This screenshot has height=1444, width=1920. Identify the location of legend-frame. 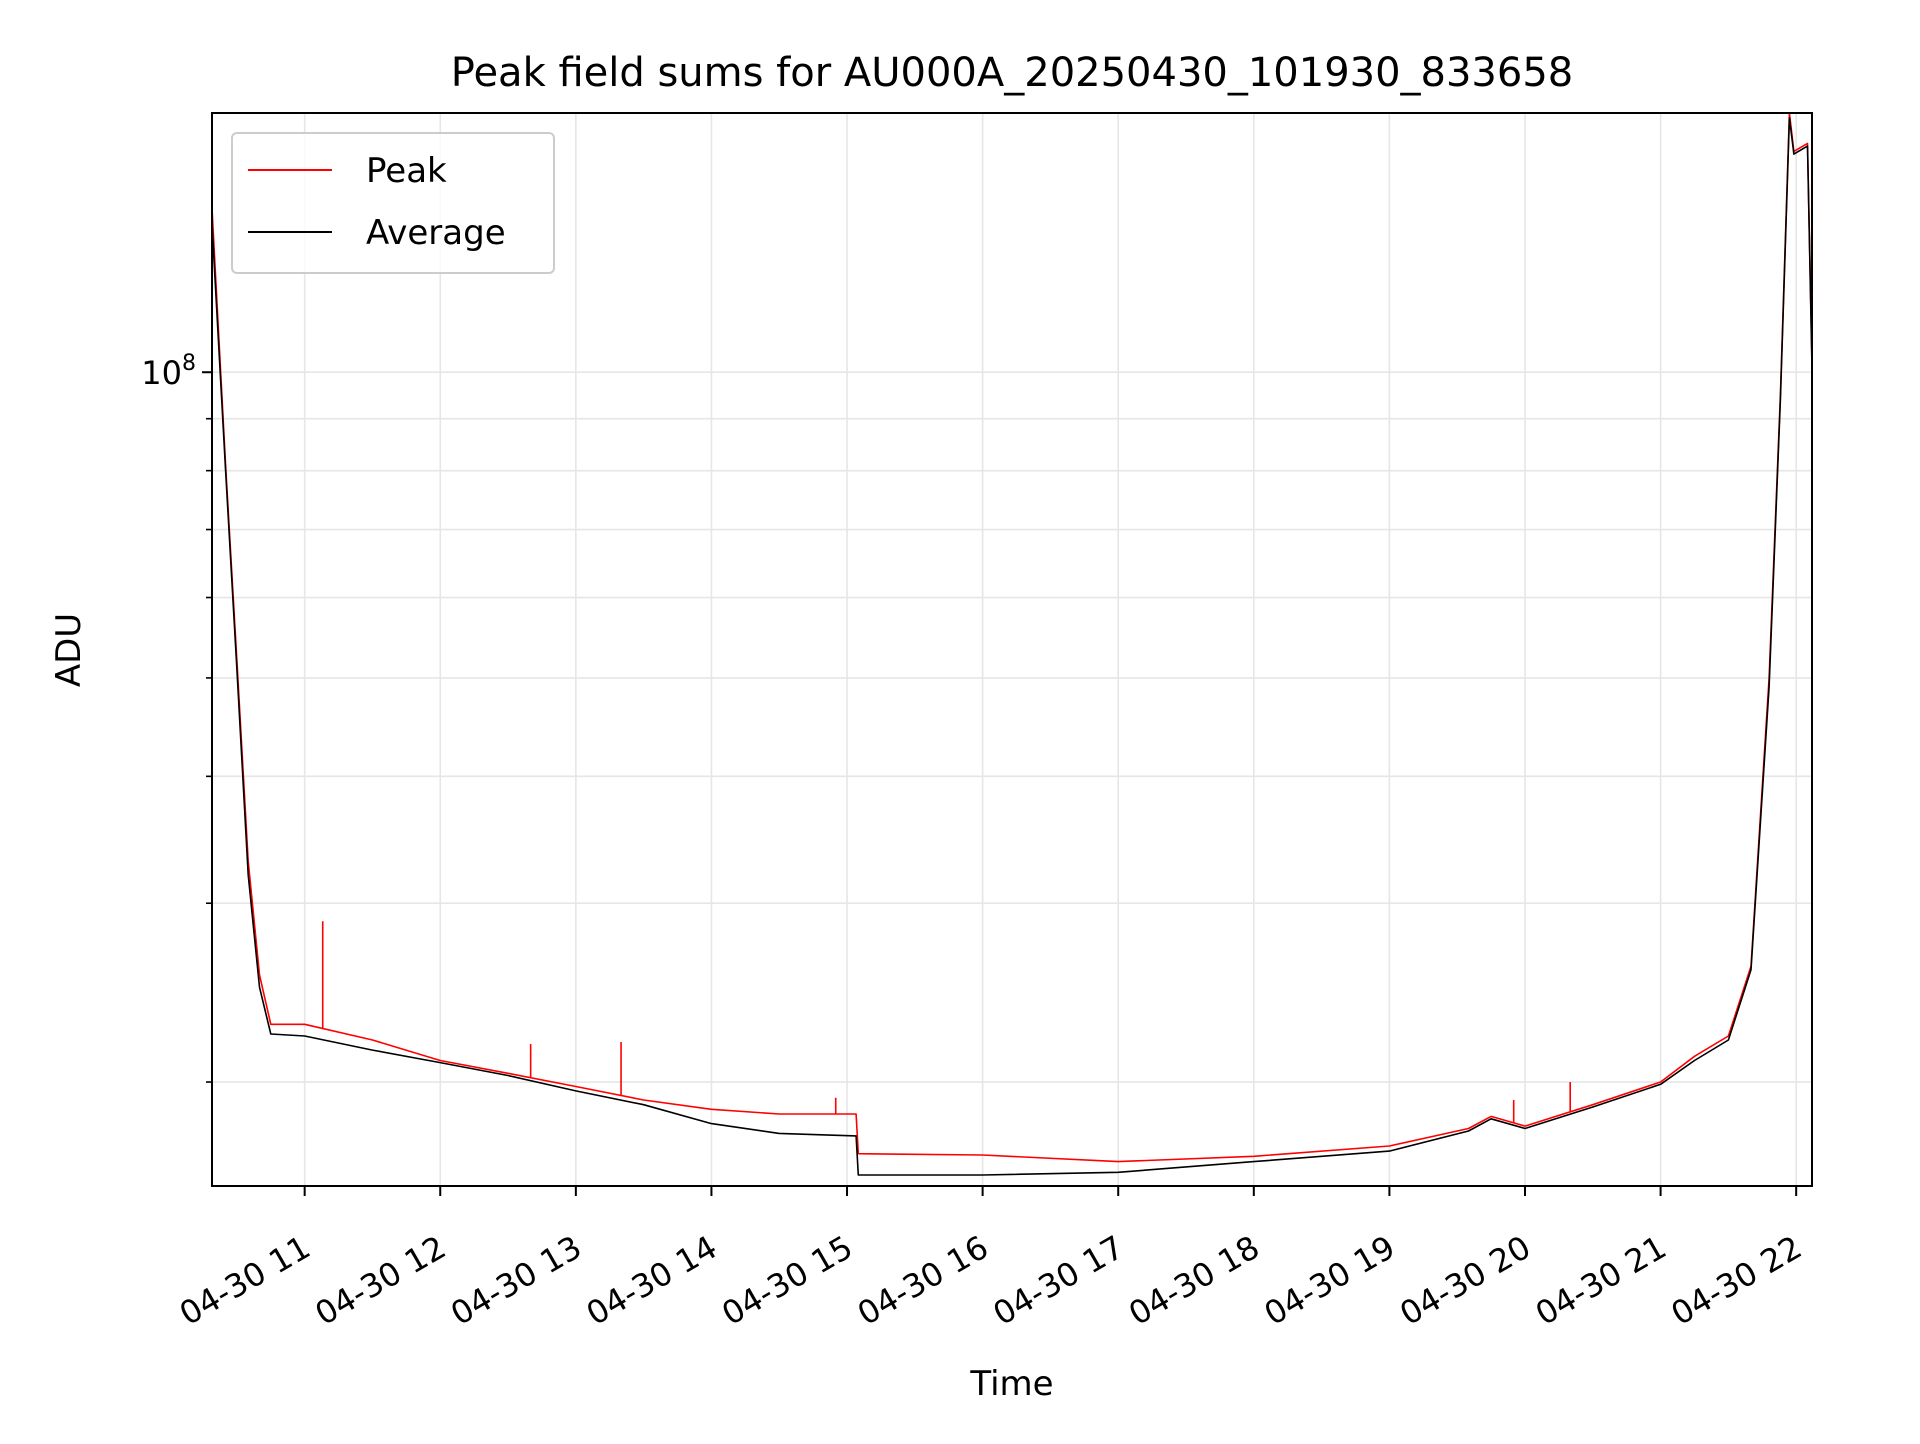
(393, 203).